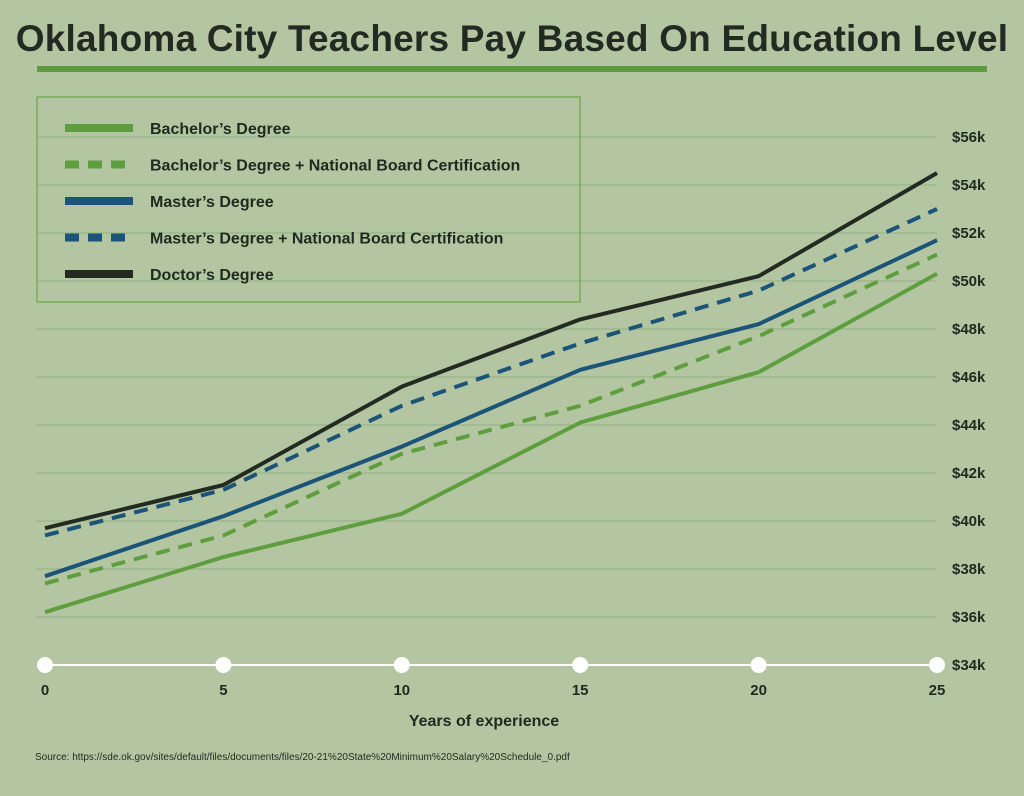 The image size is (1024, 796). I want to click on y-tick-label: $54k, so click(969, 185).